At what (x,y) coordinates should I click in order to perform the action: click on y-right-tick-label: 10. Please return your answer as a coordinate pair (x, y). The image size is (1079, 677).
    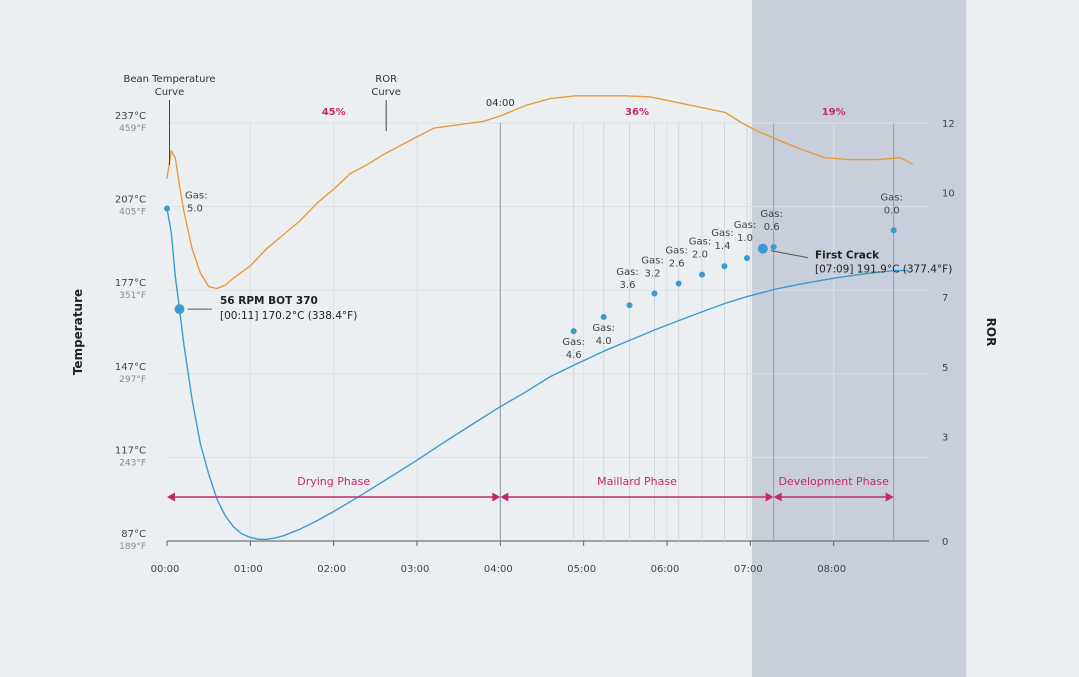
    Looking at the image, I should click on (948, 194).